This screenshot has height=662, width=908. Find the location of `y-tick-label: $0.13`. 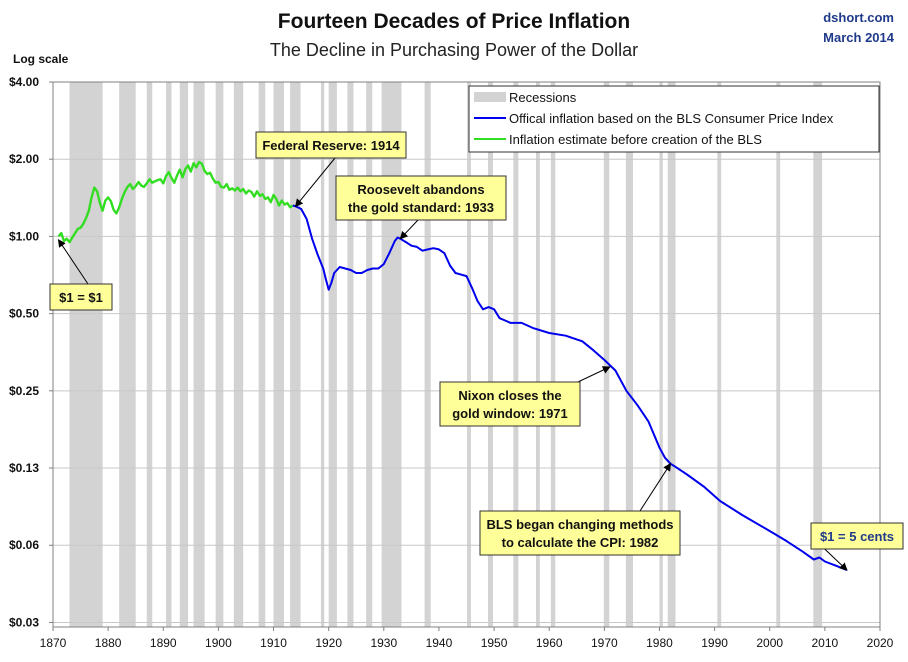

y-tick-label: $0.13 is located at coordinates (24, 468).